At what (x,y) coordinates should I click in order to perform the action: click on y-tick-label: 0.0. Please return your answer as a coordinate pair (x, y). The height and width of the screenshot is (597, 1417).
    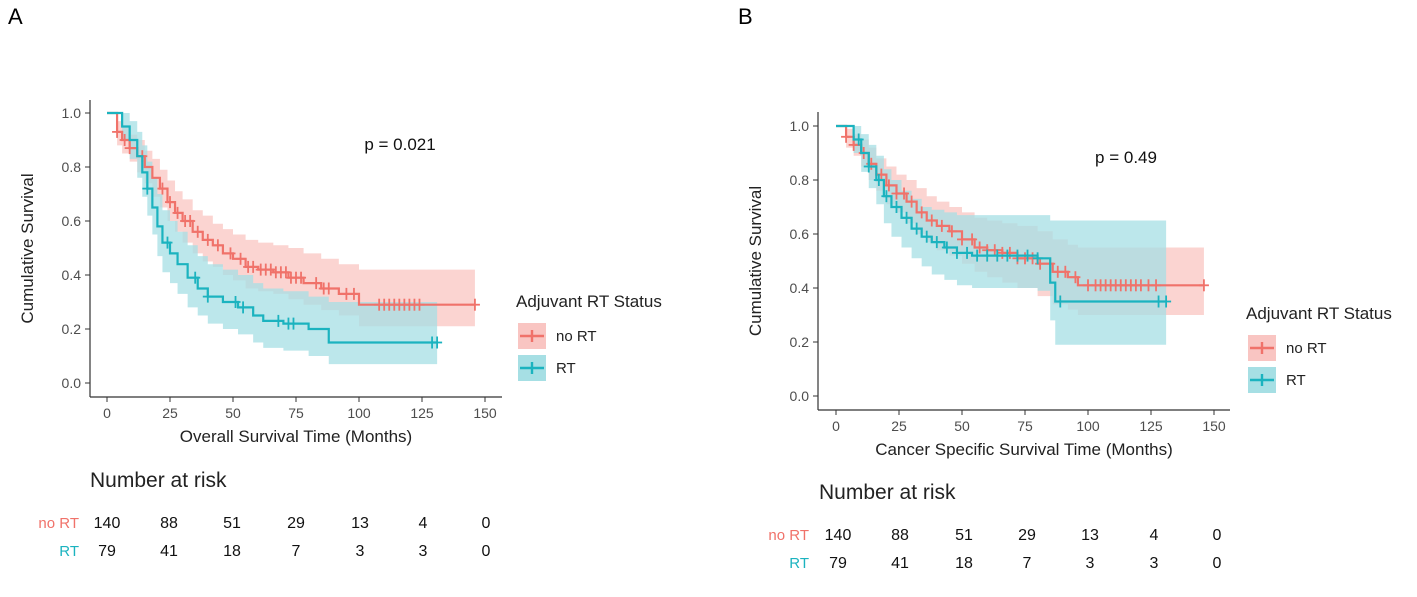
    Looking at the image, I should click on (72, 383).